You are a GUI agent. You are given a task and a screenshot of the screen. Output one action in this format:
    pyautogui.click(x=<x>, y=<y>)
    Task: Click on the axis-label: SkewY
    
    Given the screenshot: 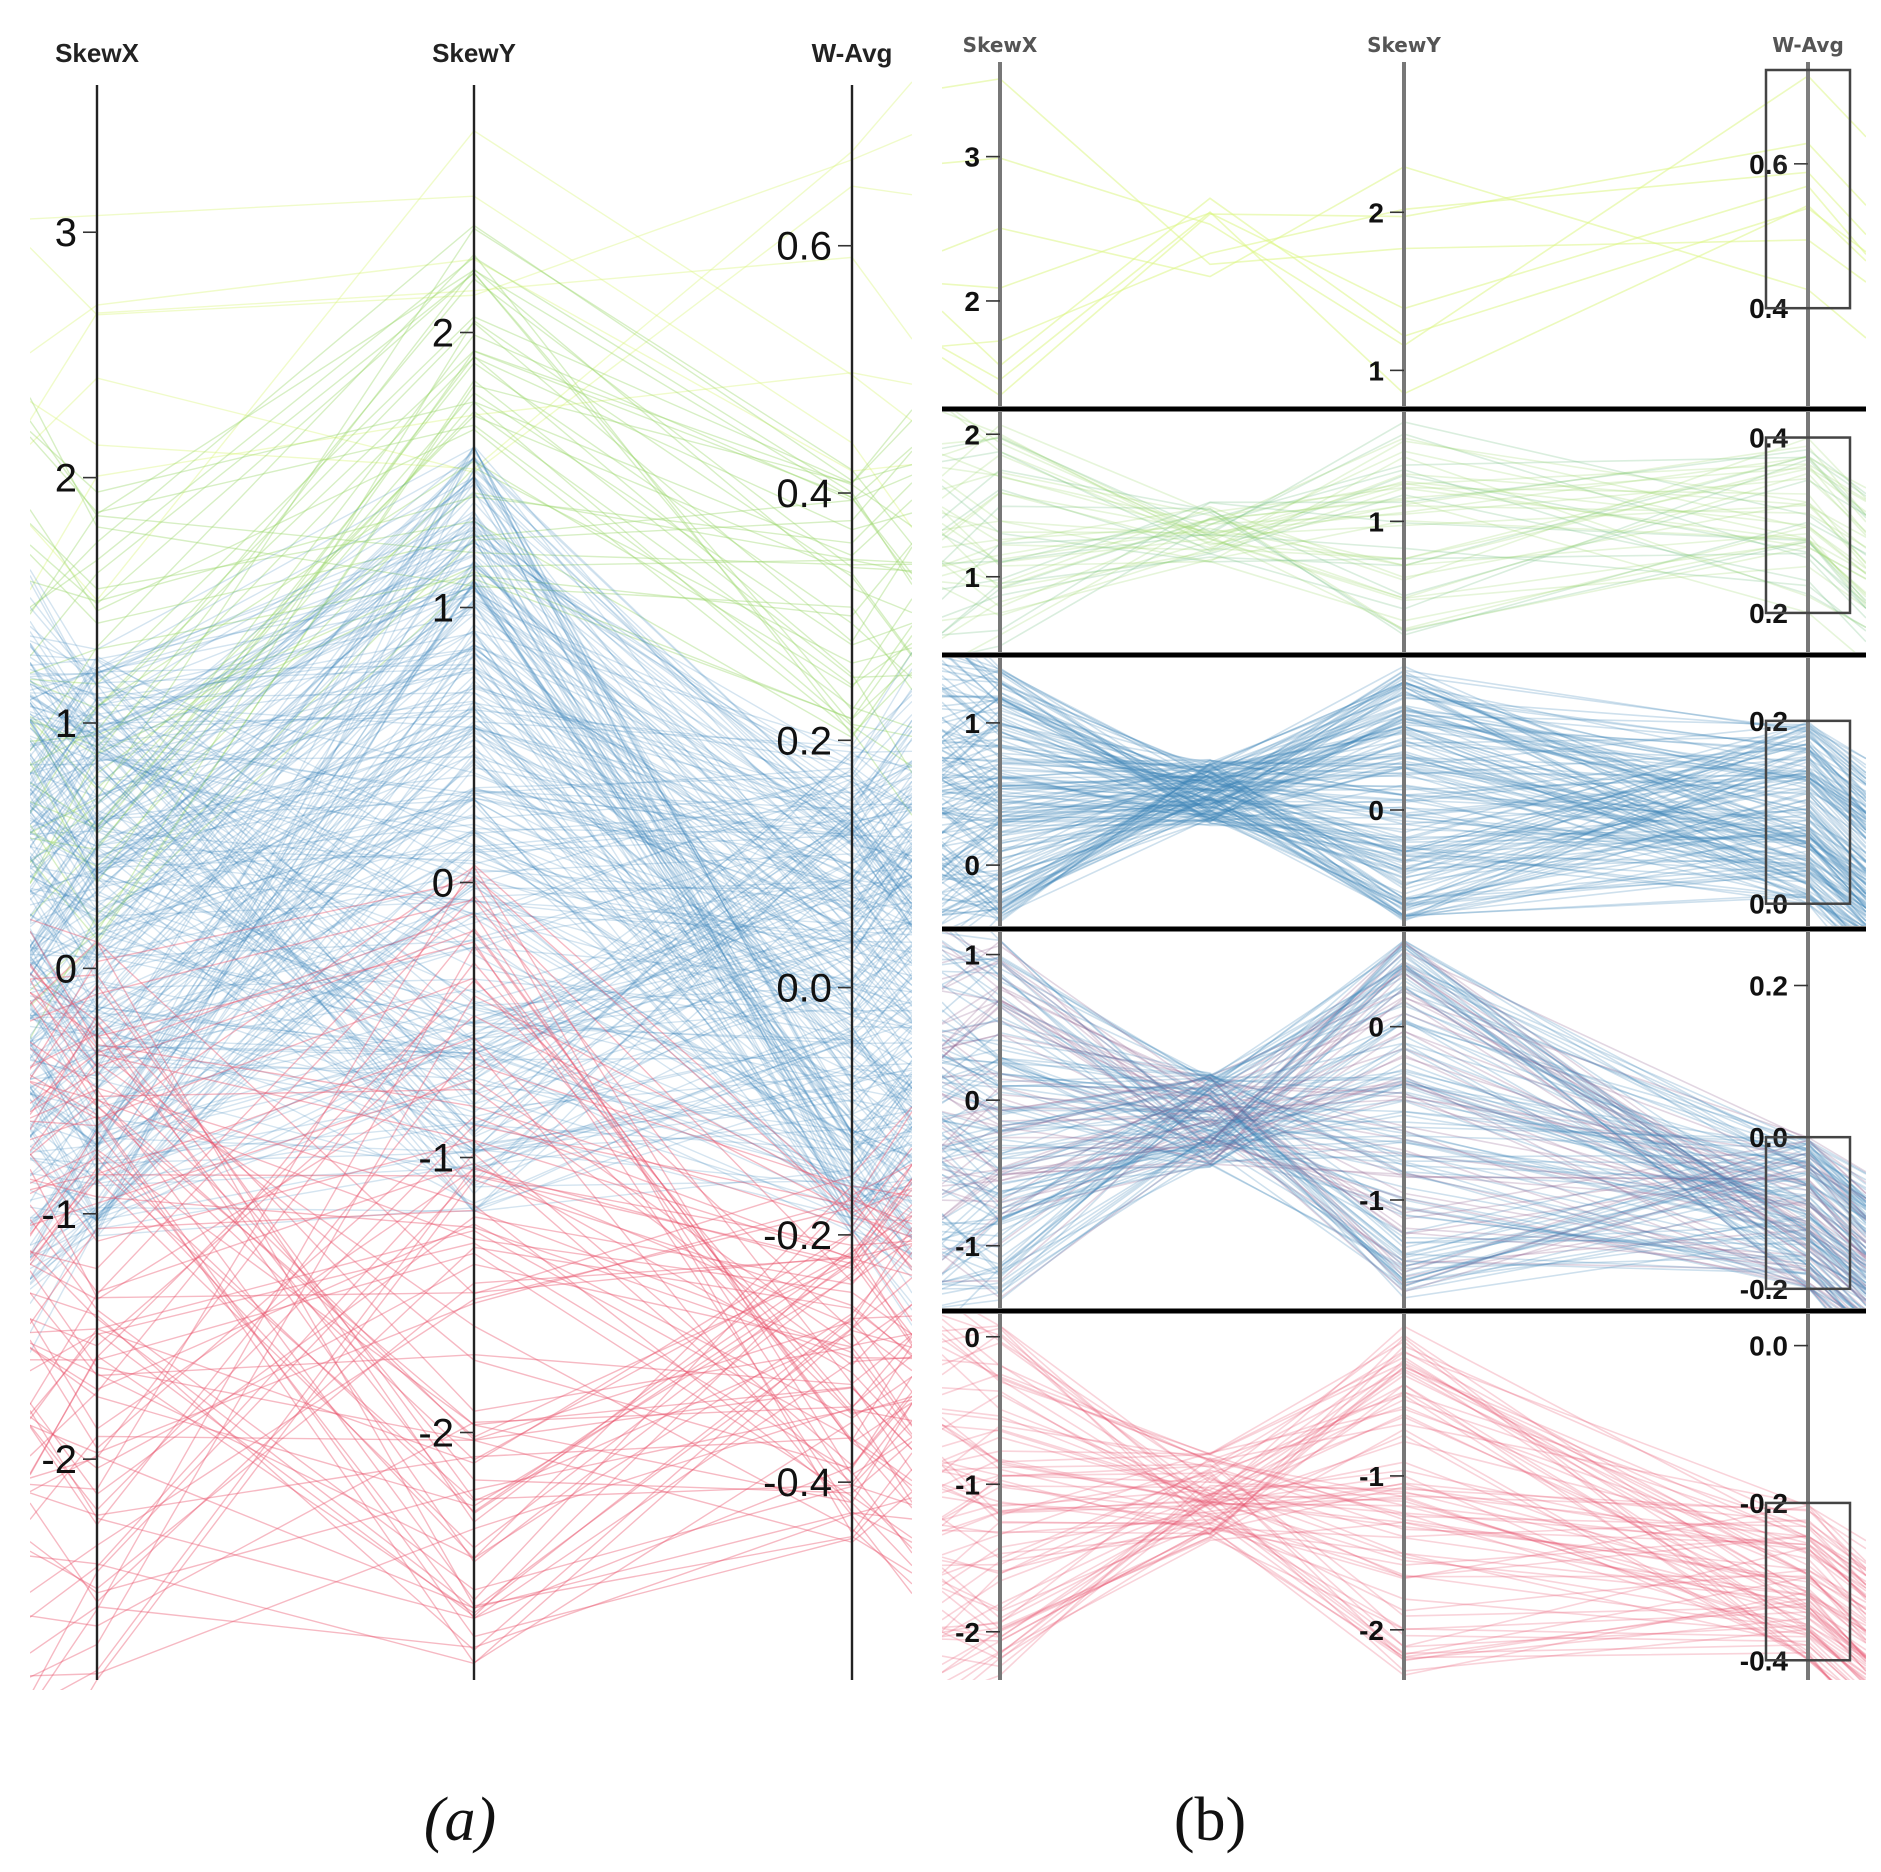 What is the action you would take?
    pyautogui.click(x=474, y=53)
    